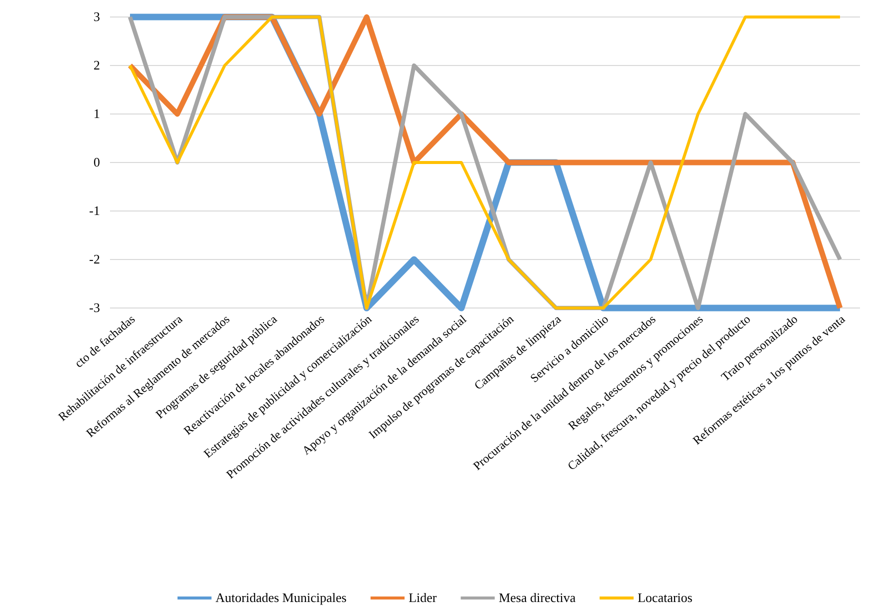 The image size is (870, 608). What do you see at coordinates (97, 16) in the screenshot?
I see `y-tick-label: 3` at bounding box center [97, 16].